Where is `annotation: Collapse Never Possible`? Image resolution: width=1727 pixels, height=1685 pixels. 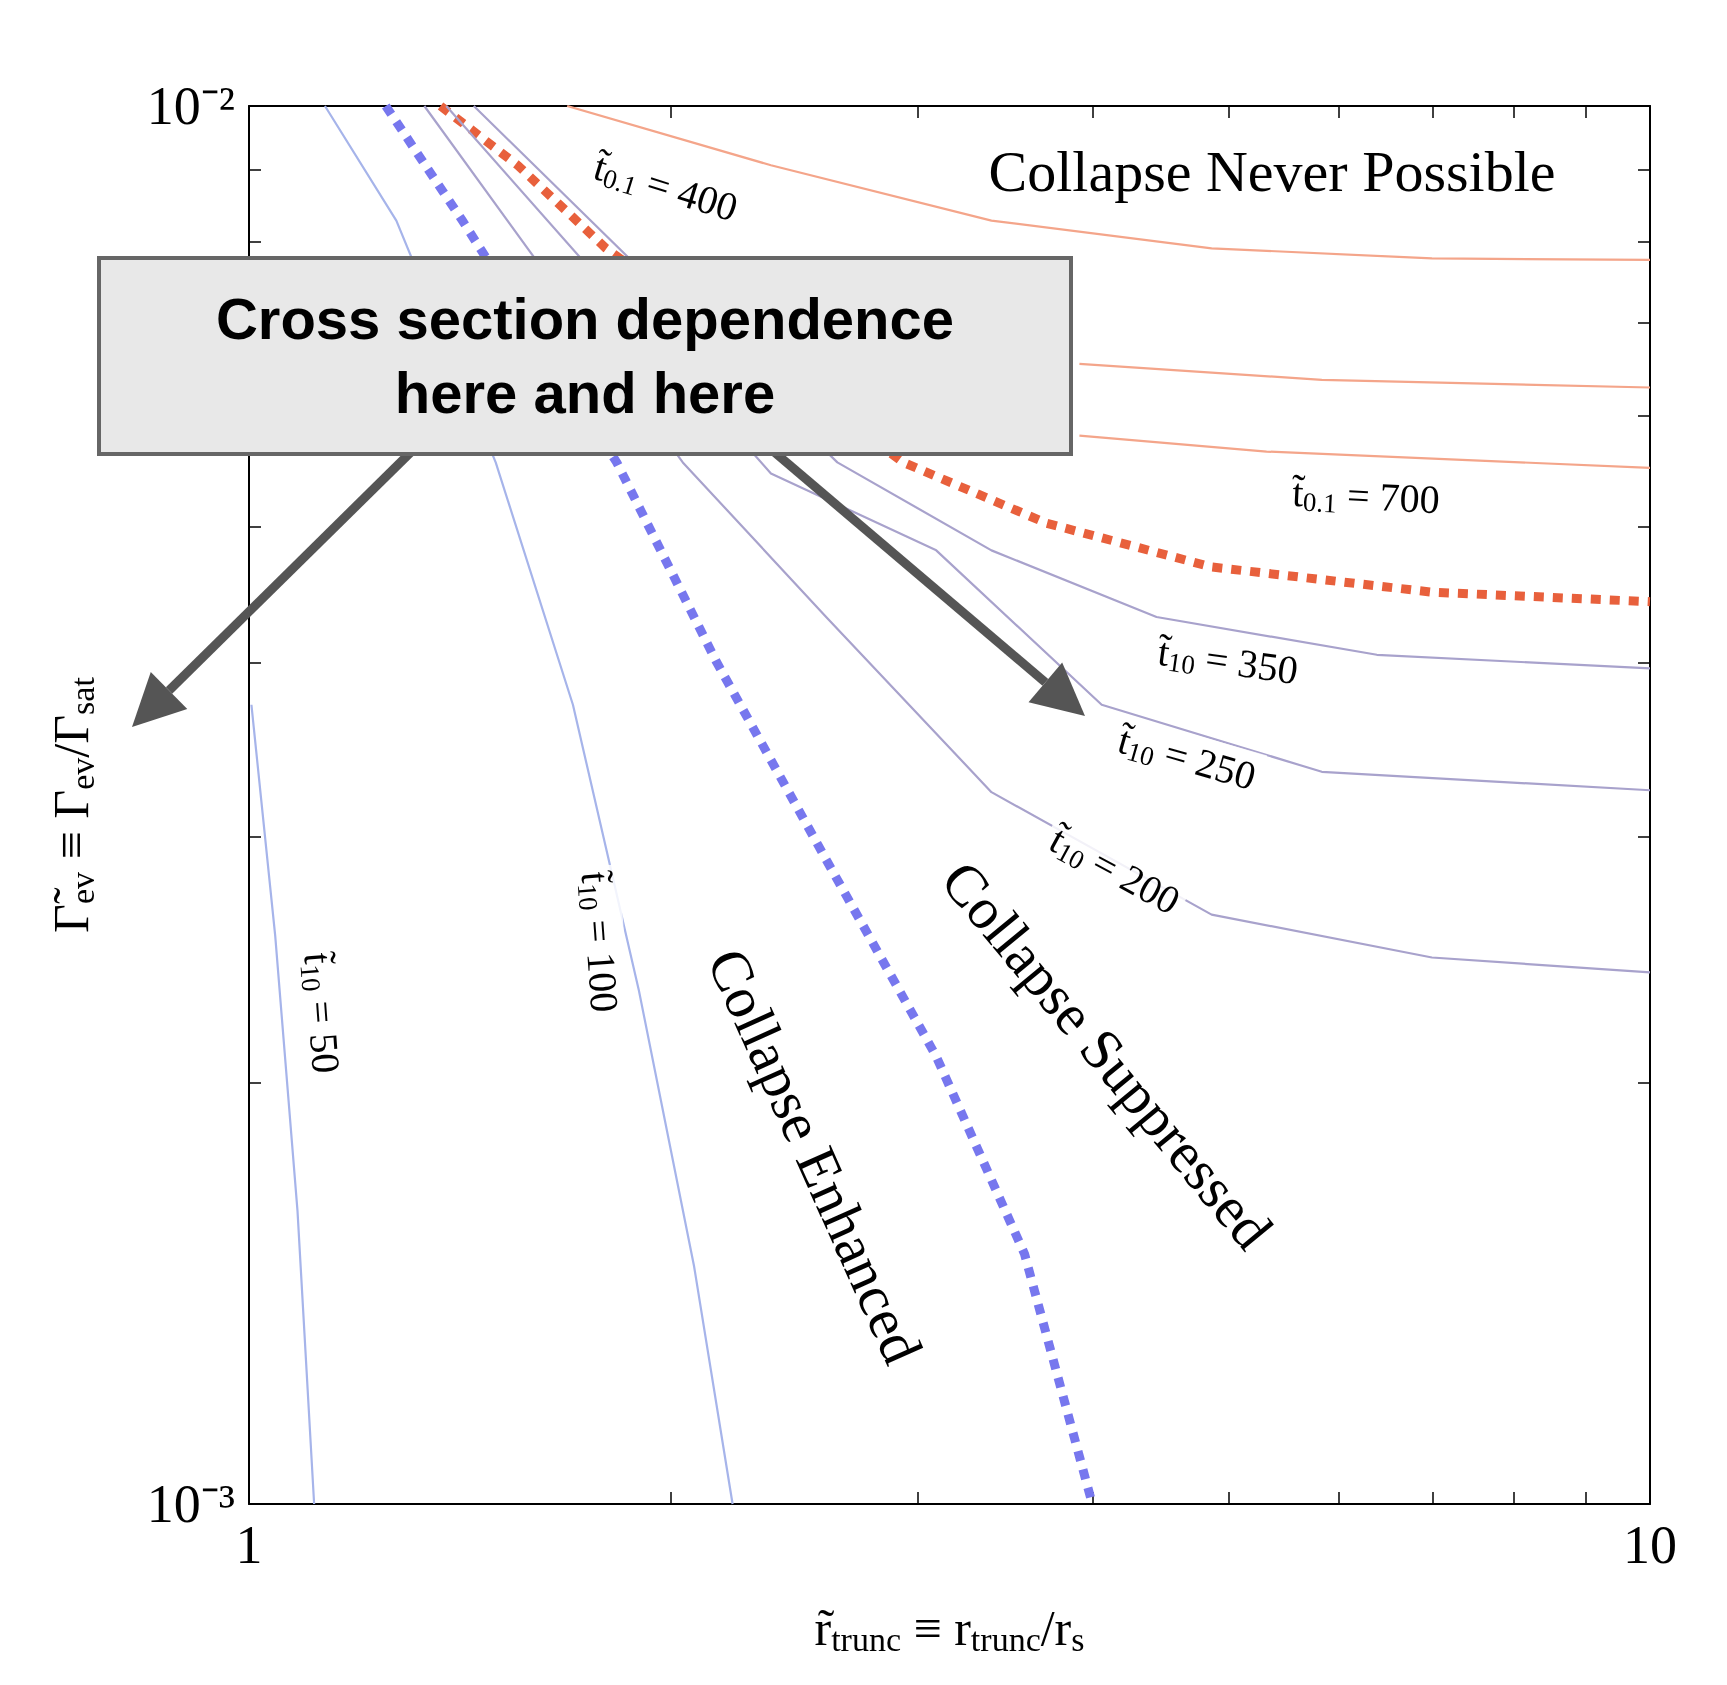
annotation: Collapse Never Possible is located at coordinates (1272, 171).